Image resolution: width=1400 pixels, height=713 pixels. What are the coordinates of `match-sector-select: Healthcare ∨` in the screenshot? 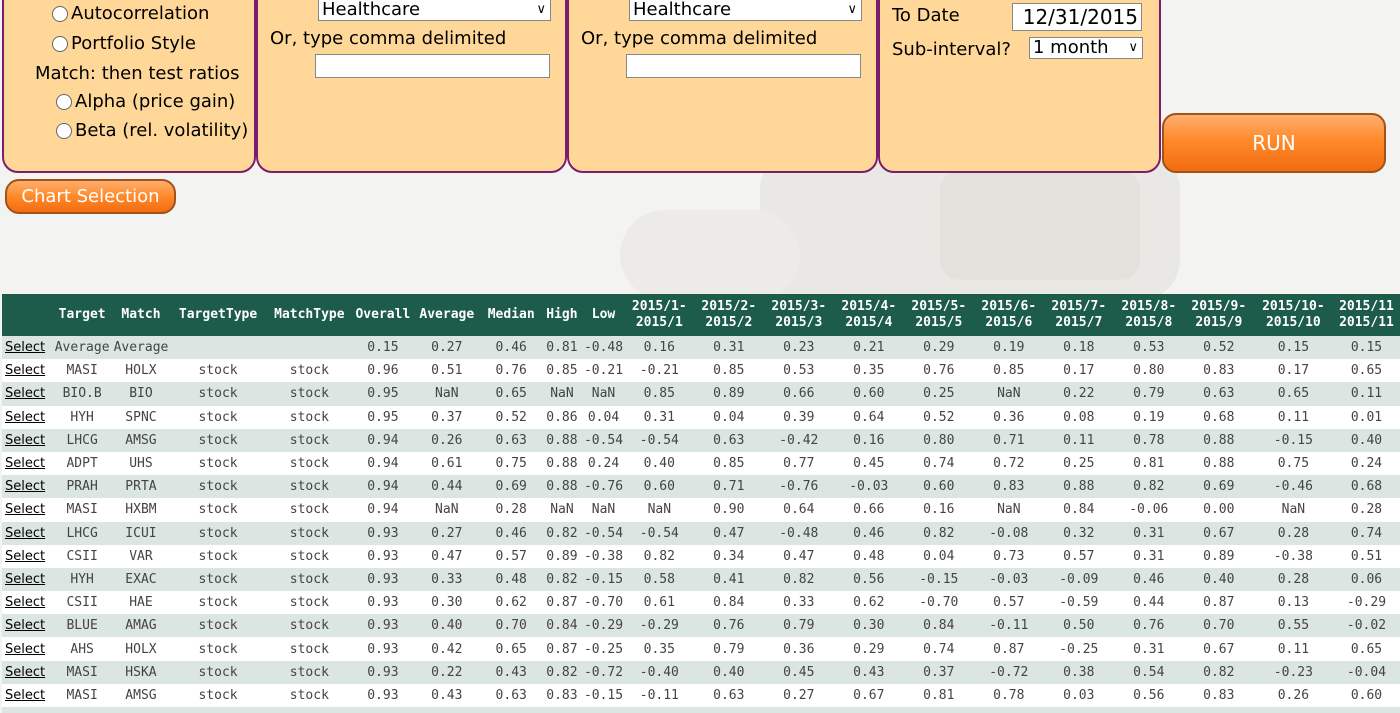 It's located at (745, 10).